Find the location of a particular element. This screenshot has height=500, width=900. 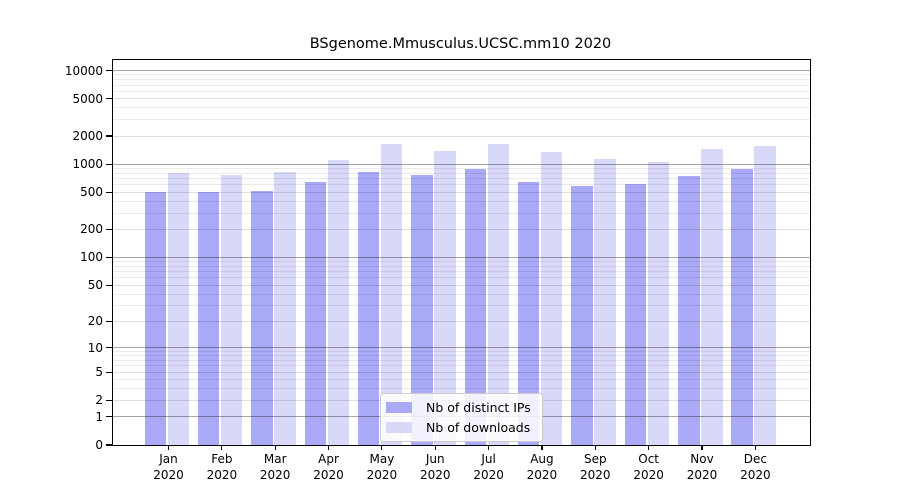

y-tick-label: 1000 is located at coordinates (87, 164).